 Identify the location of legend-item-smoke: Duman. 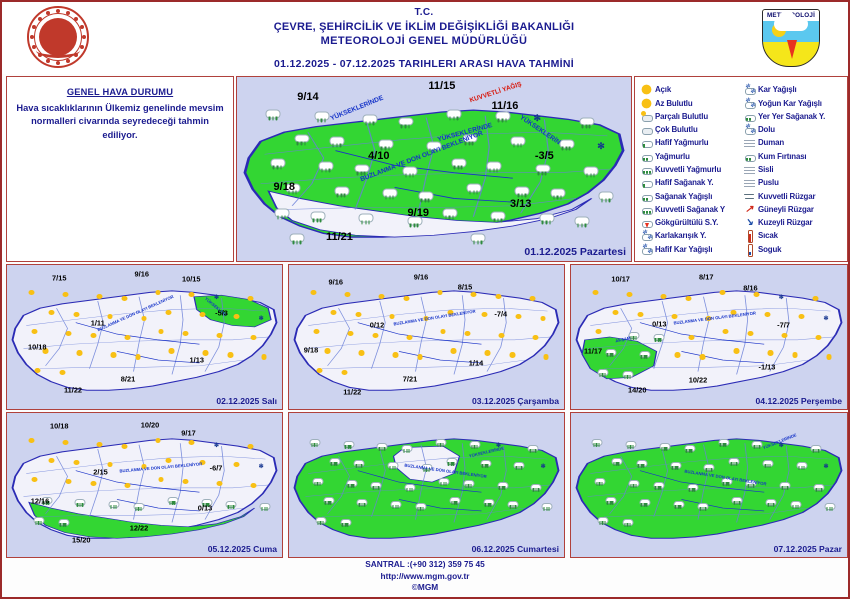
(794, 143).